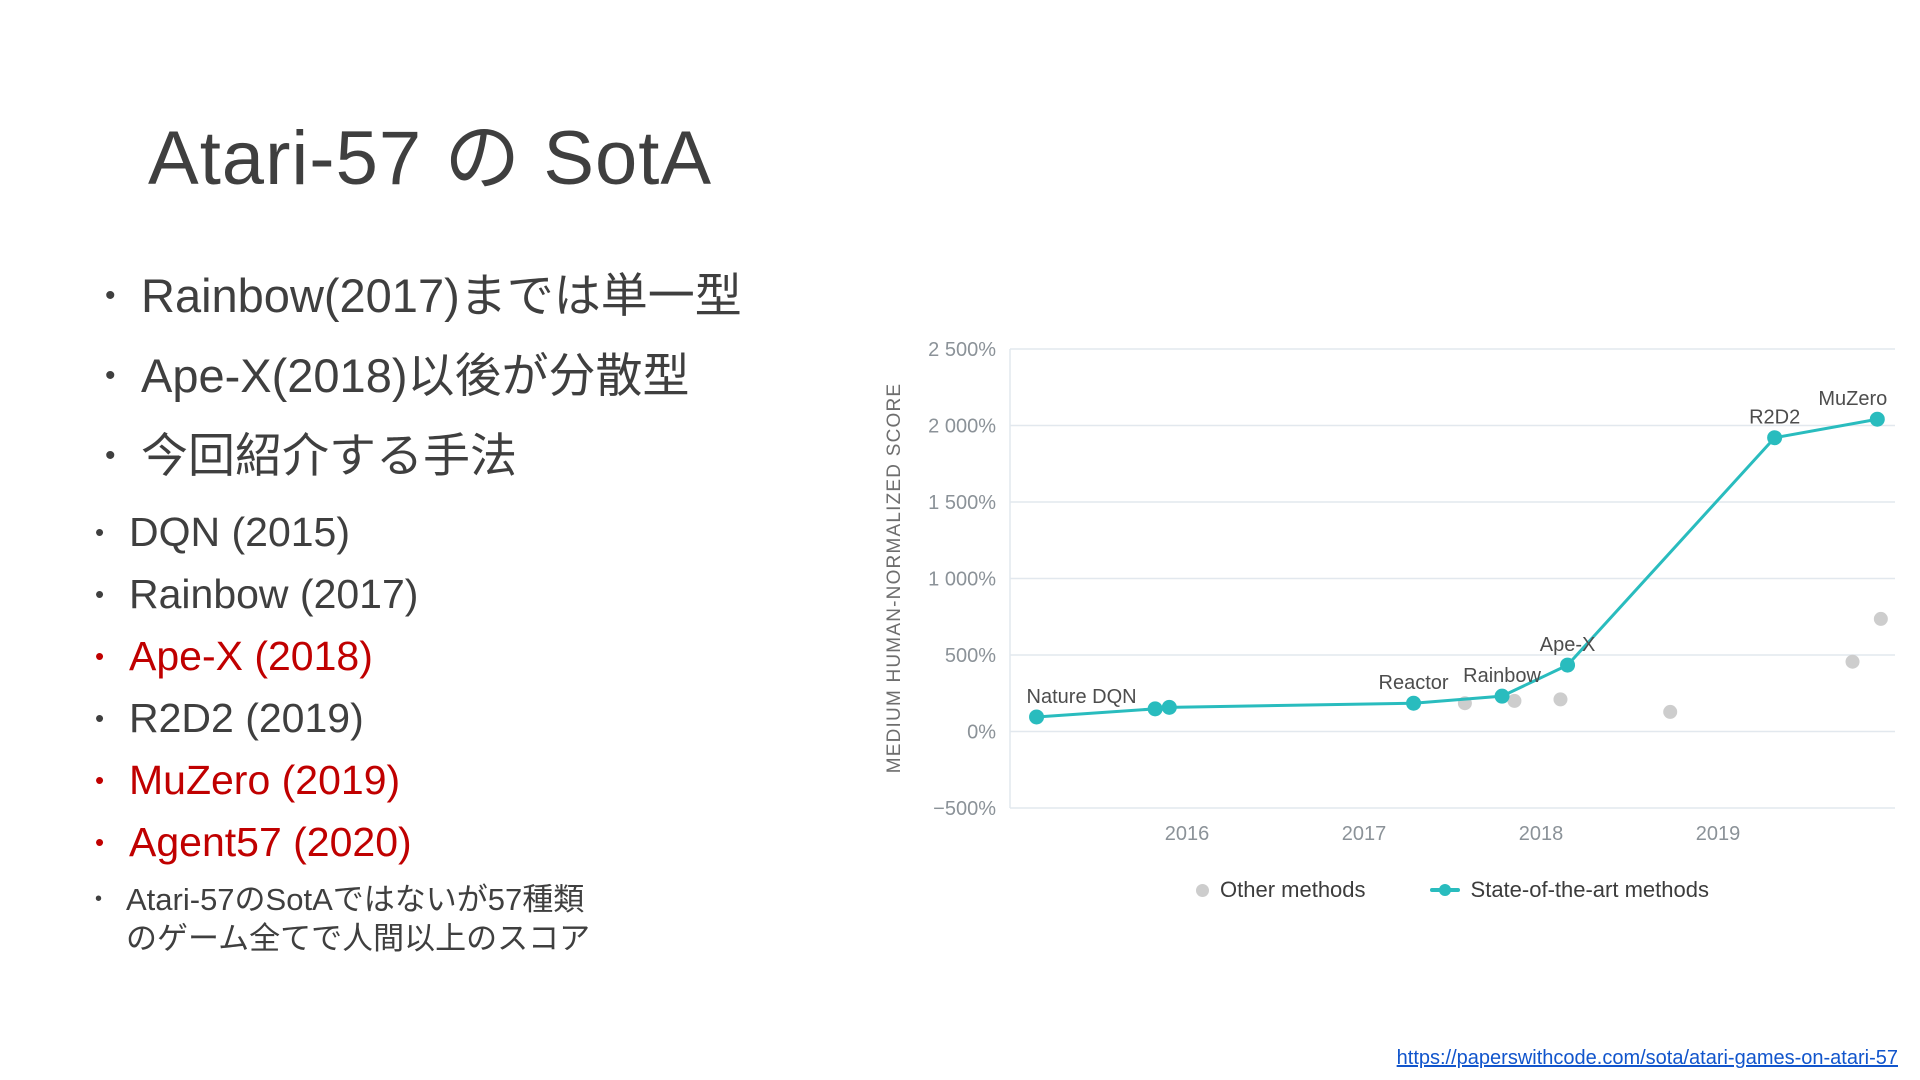 This screenshot has width=1920, height=1080. What do you see at coordinates (1589, 889) in the screenshot?
I see `legend-label: State-of-the-art methods` at bounding box center [1589, 889].